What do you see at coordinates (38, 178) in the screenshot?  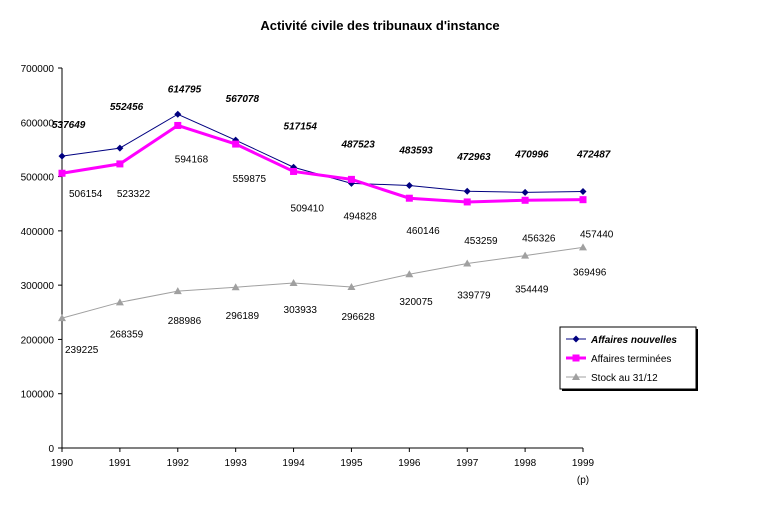 I see `y-tick-label: 500000` at bounding box center [38, 178].